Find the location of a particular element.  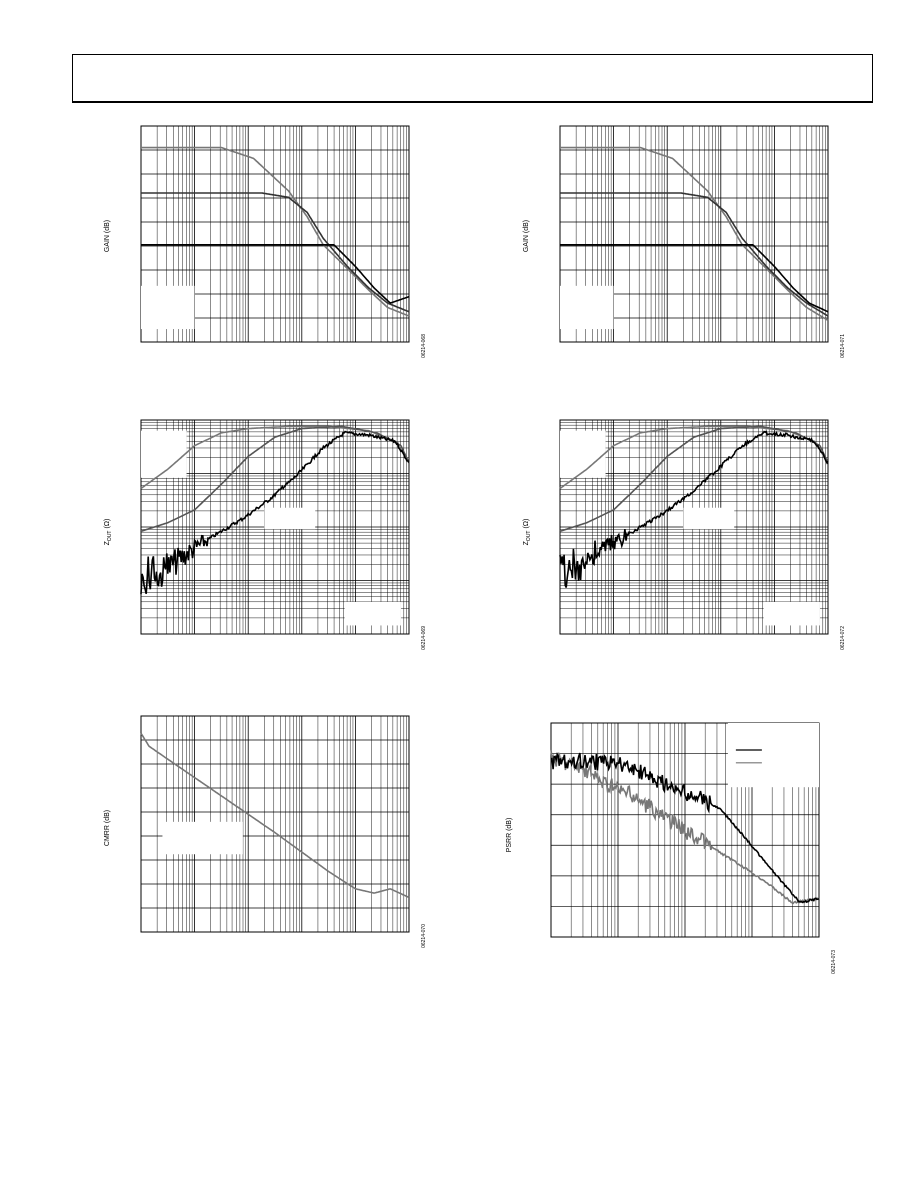

y-axis-label: CMRR (dB) is located at coordinates (107, 828).